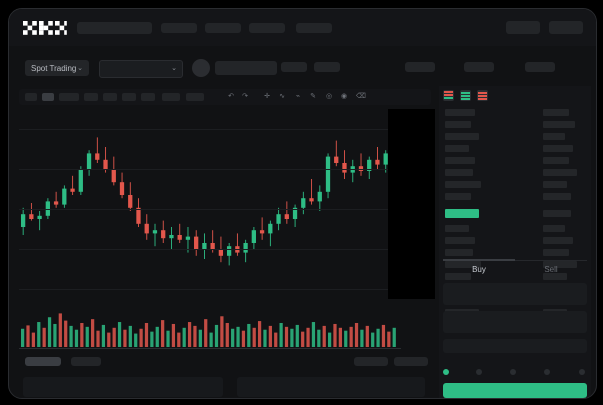 Image resolution: width=603 pixels, height=405 pixels. I want to click on crosshair-icon: ✛, so click(267, 96).